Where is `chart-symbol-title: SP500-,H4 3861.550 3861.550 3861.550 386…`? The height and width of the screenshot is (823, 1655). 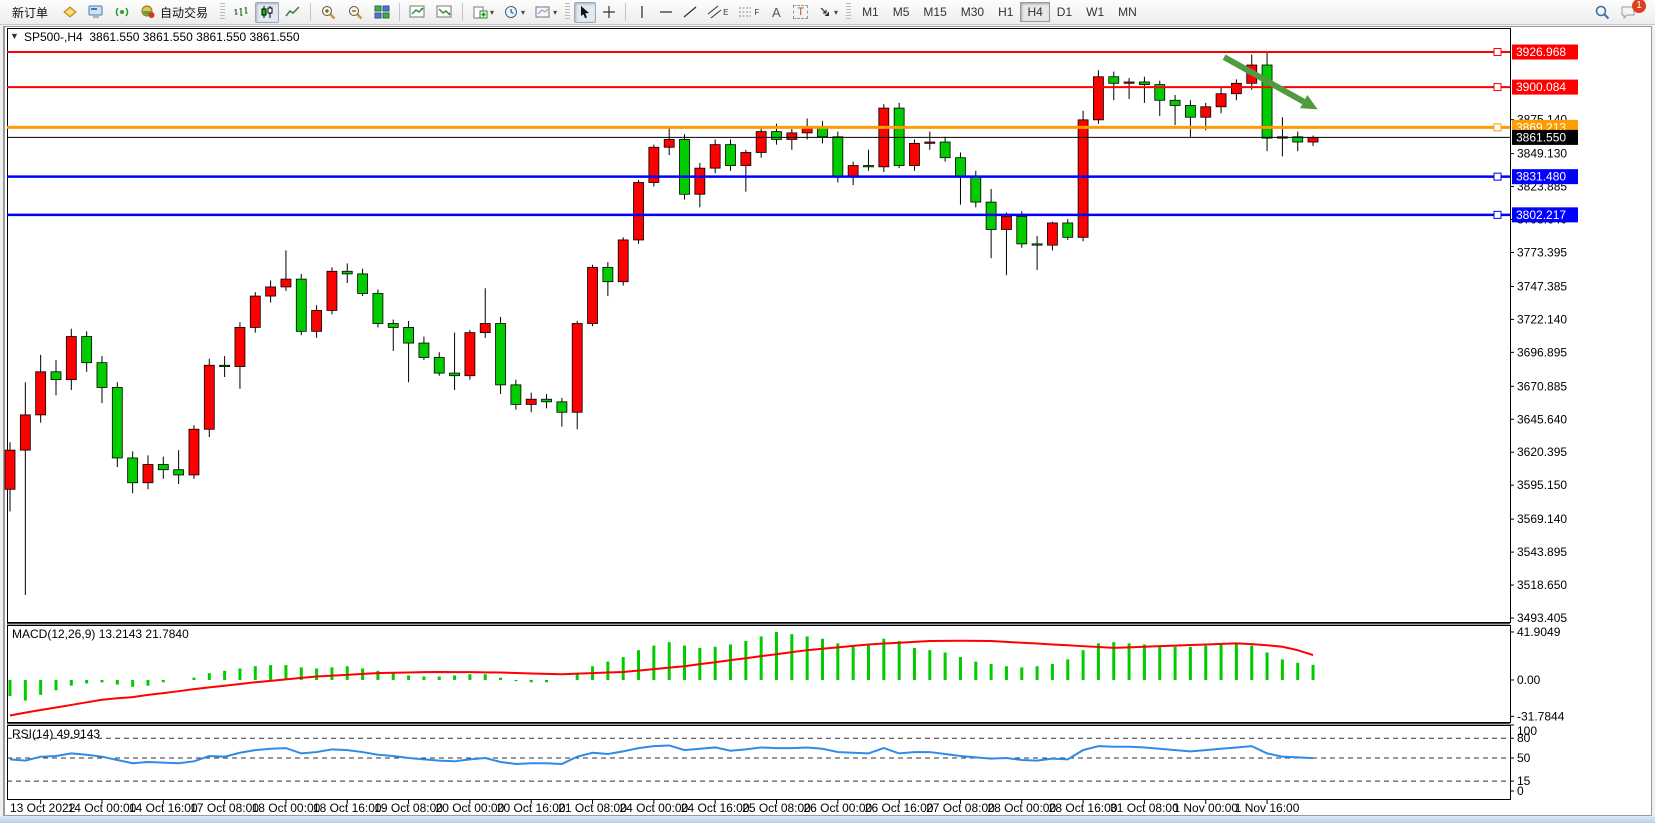 chart-symbol-title: SP500-,H4 3861.550 3861.550 3861.550 386… is located at coordinates (162, 37).